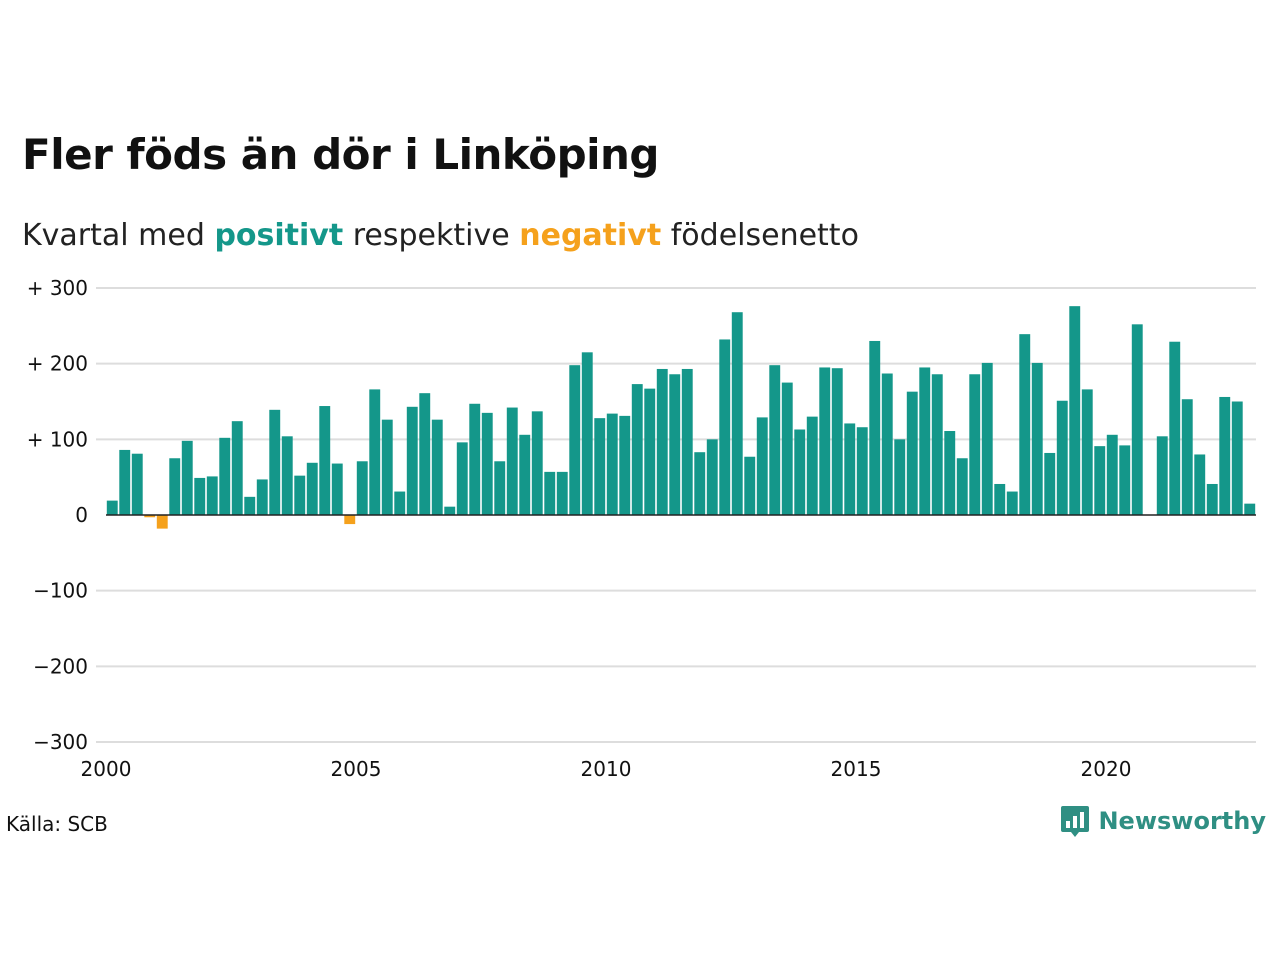  What do you see at coordinates (1237, 458) in the screenshot?
I see `bar-2022Q3` at bounding box center [1237, 458].